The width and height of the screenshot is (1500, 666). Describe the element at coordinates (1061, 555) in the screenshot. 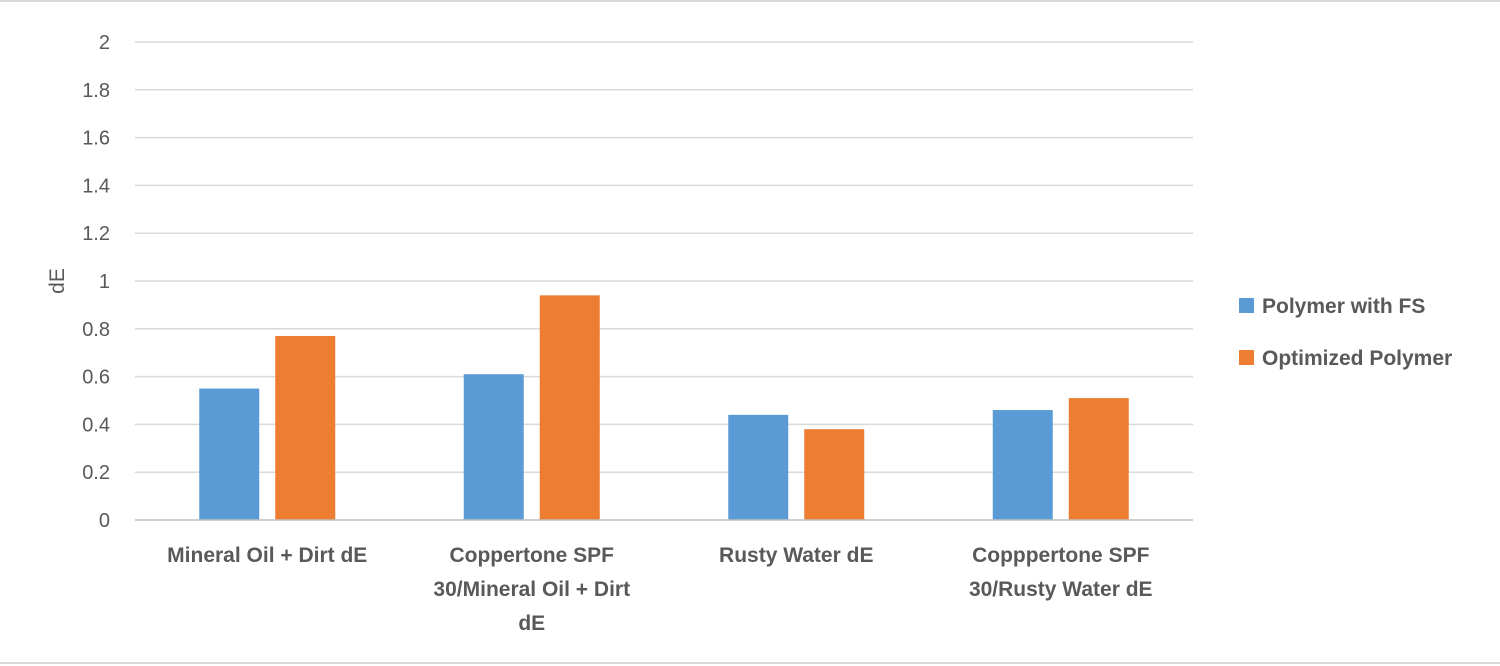

I see `x-category-label-line: Copppertone SPF` at that location.